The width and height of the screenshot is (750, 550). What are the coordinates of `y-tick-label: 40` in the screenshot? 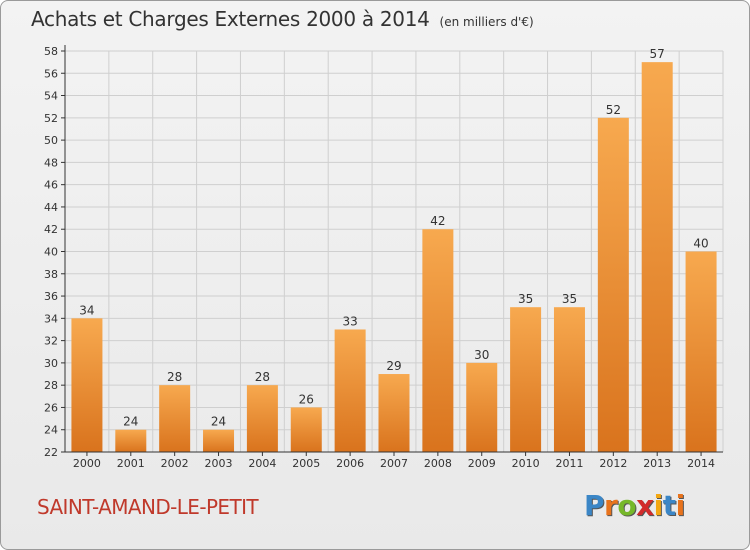 It's located at (51, 252).